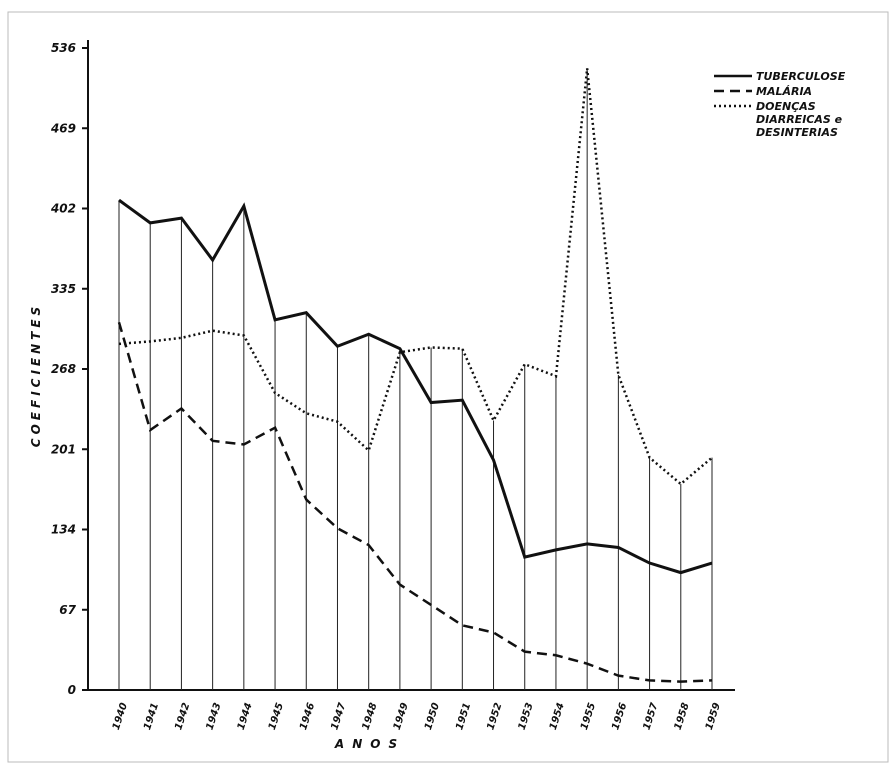 The height and width of the screenshot is (764, 894). I want to click on y-tick-label: 335, so click(63, 289).